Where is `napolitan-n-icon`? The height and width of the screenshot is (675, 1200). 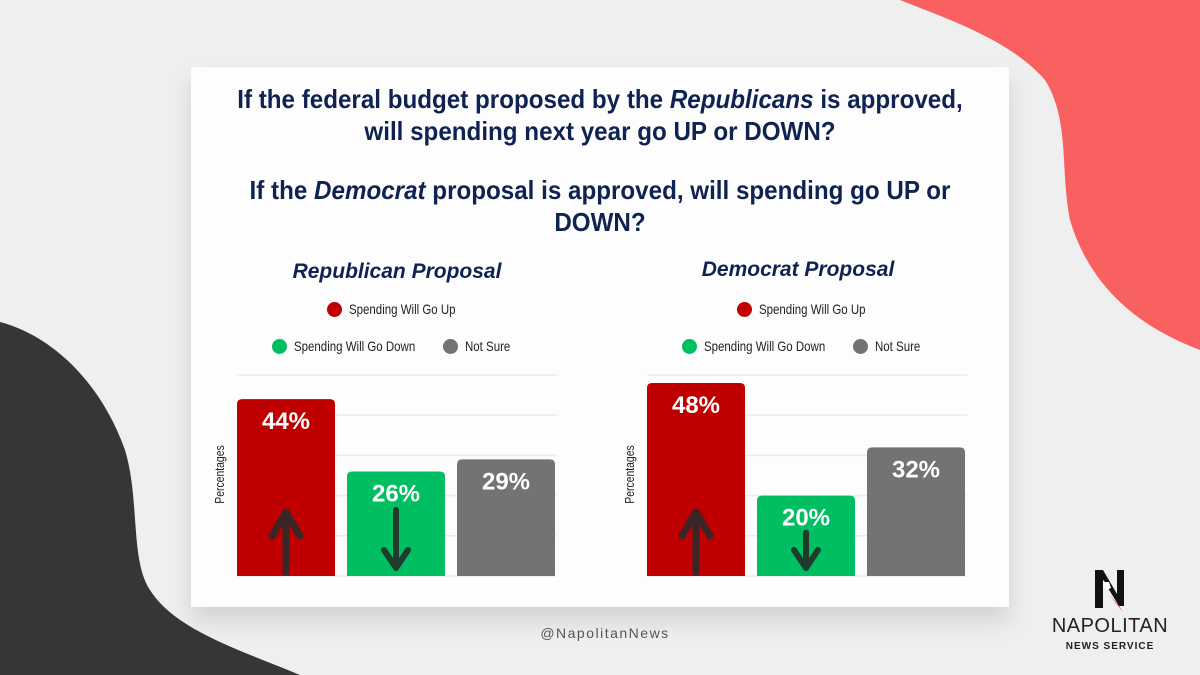 napolitan-n-icon is located at coordinates (1109, 591).